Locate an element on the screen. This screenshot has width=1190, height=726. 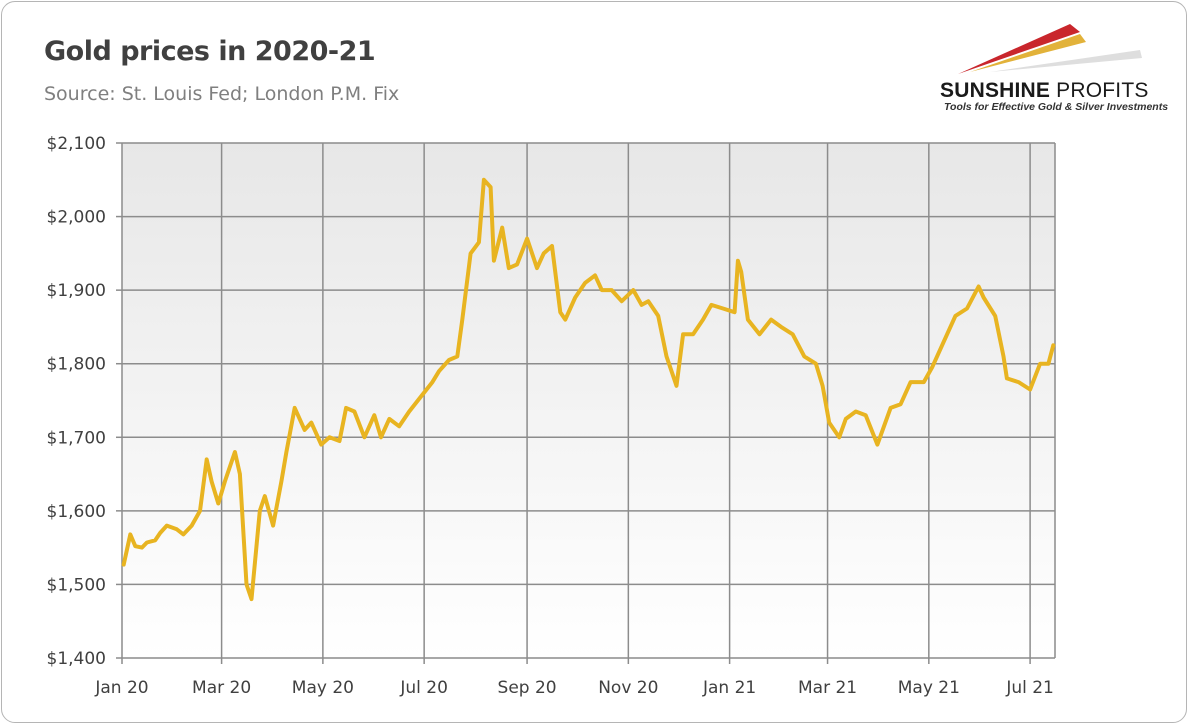
y-tick-label: $1,500 is located at coordinates (76, 585).